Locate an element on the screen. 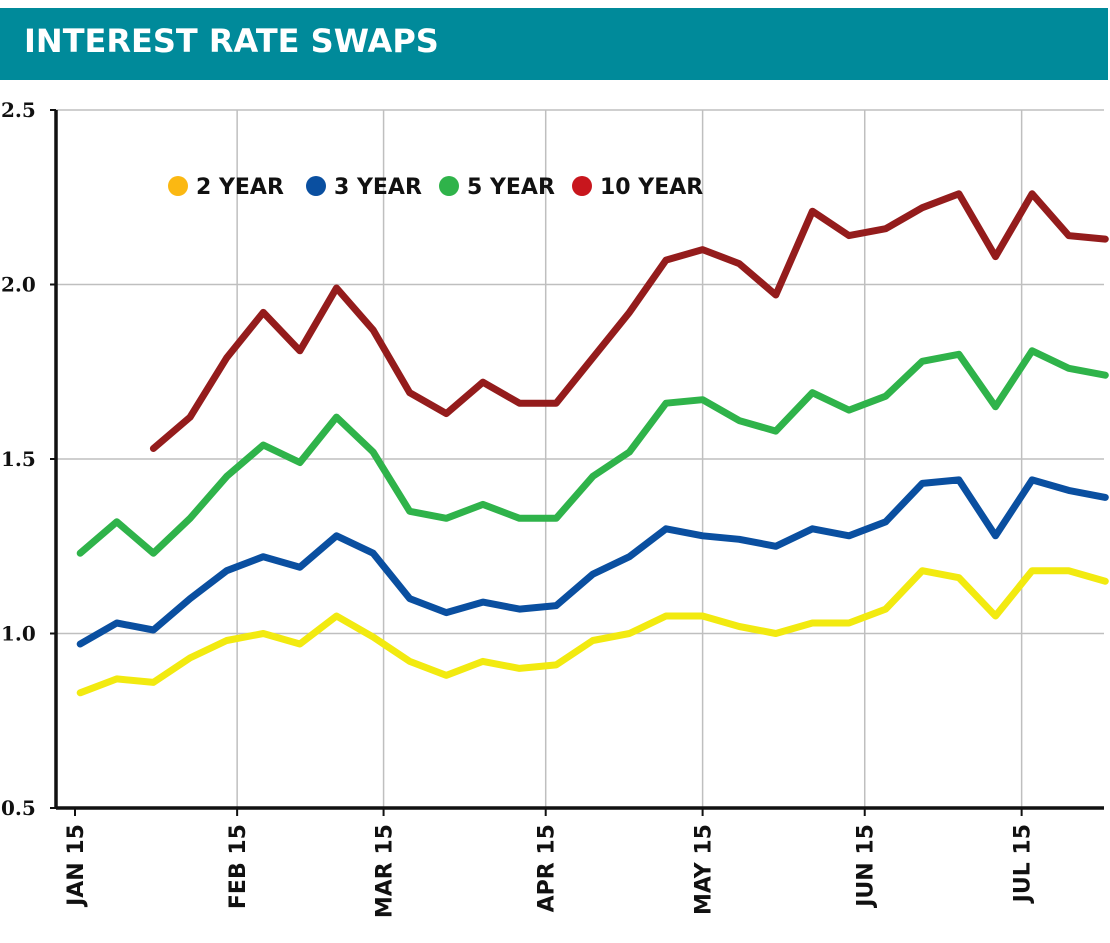 This screenshot has height=943, width=1110. legend-label-10-year: 10 YEAR is located at coordinates (651, 187).